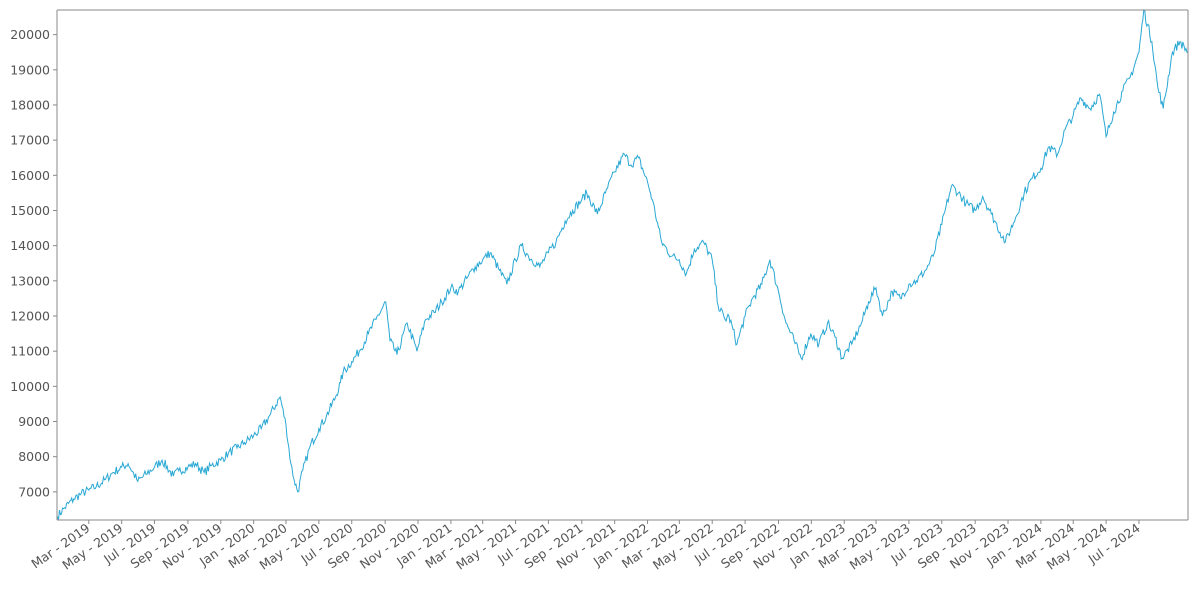 This screenshot has width=1200, height=600. I want to click on y-tick-label: 14000, so click(30, 245).